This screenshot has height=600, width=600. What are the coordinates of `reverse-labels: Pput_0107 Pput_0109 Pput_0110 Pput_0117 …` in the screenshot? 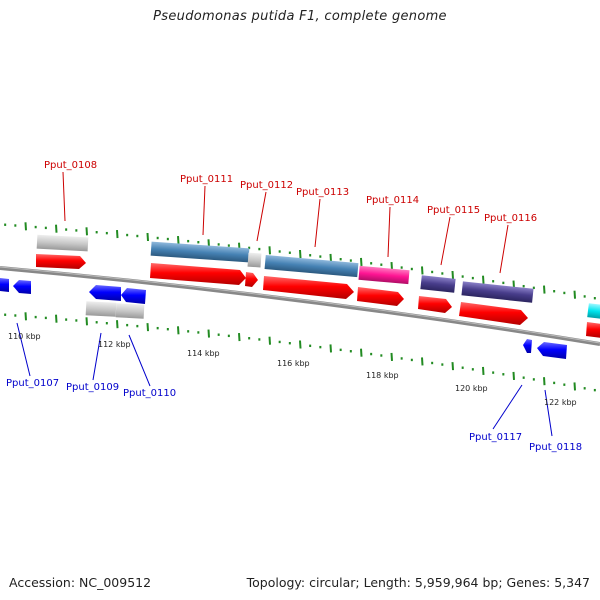 It's located at (294, 415).